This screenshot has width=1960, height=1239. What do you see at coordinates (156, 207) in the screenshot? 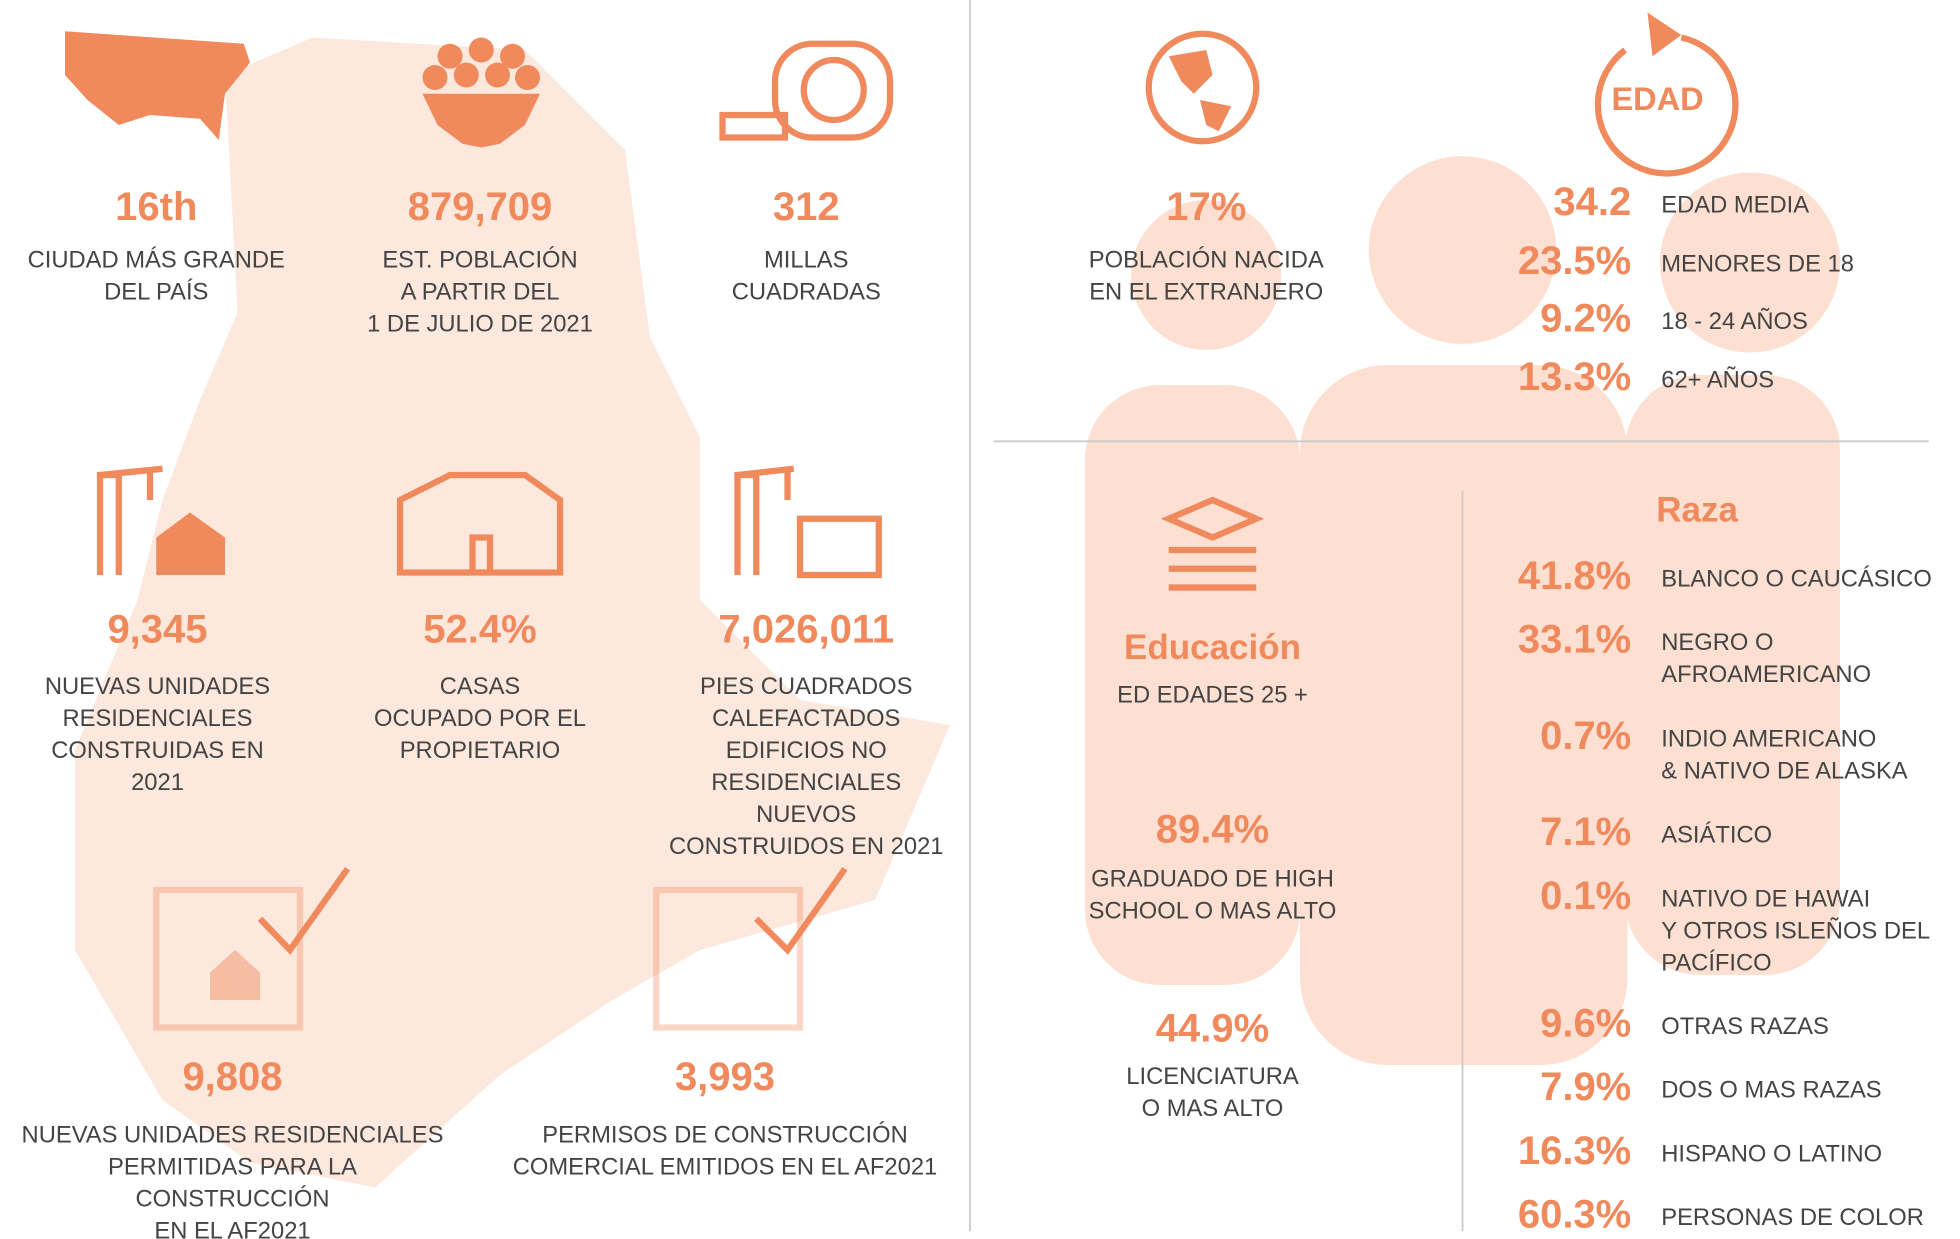
I see `stat-value: 16th` at bounding box center [156, 207].